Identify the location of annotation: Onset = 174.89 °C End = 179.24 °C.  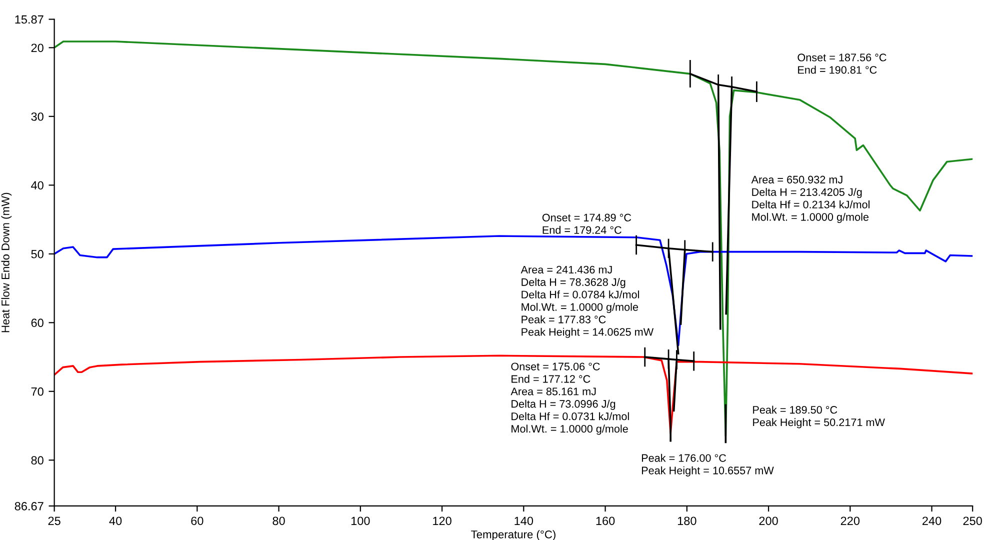
(587, 224).